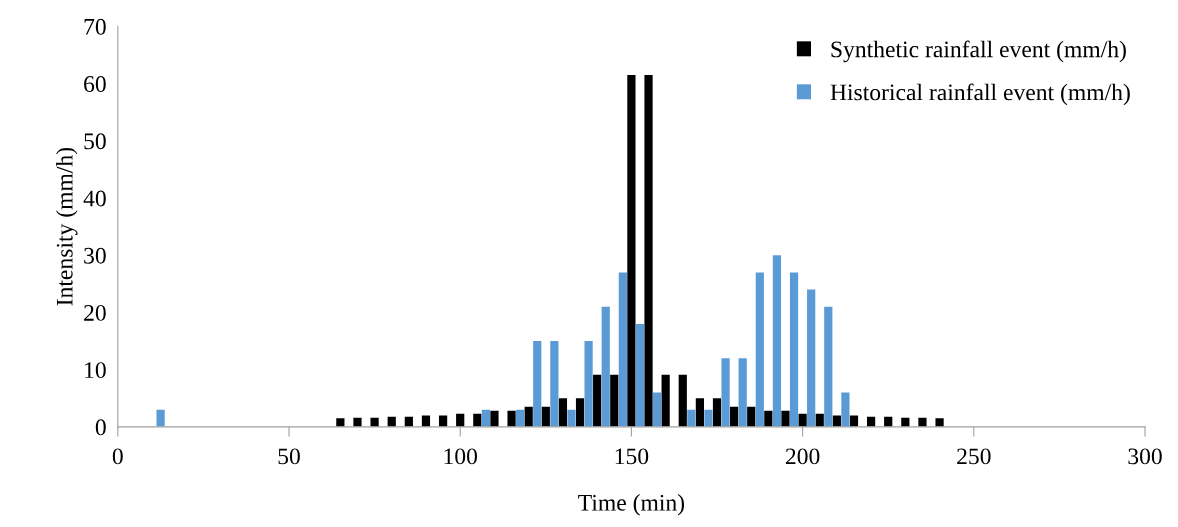  I want to click on y-tick-label: 40, so click(94, 198).